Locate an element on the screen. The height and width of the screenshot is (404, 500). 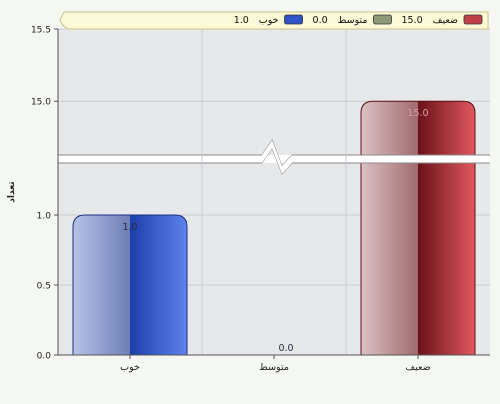
x-tick-label: خوب is located at coordinates (130, 367).